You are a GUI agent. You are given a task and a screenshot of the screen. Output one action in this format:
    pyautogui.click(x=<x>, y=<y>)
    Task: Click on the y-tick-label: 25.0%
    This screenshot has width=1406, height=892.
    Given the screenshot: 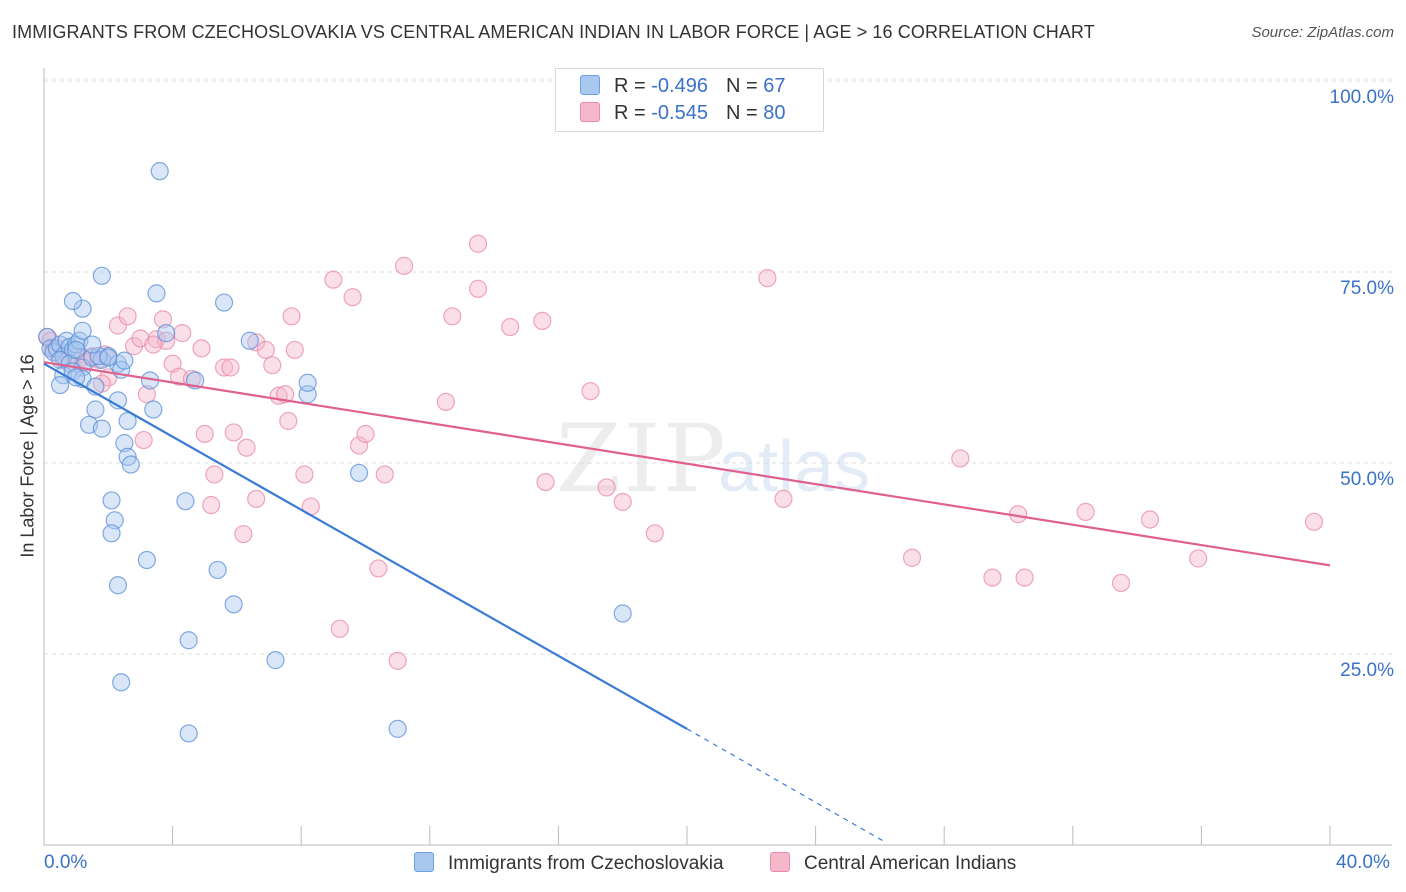 What is the action you would take?
    pyautogui.click(x=1367, y=670)
    